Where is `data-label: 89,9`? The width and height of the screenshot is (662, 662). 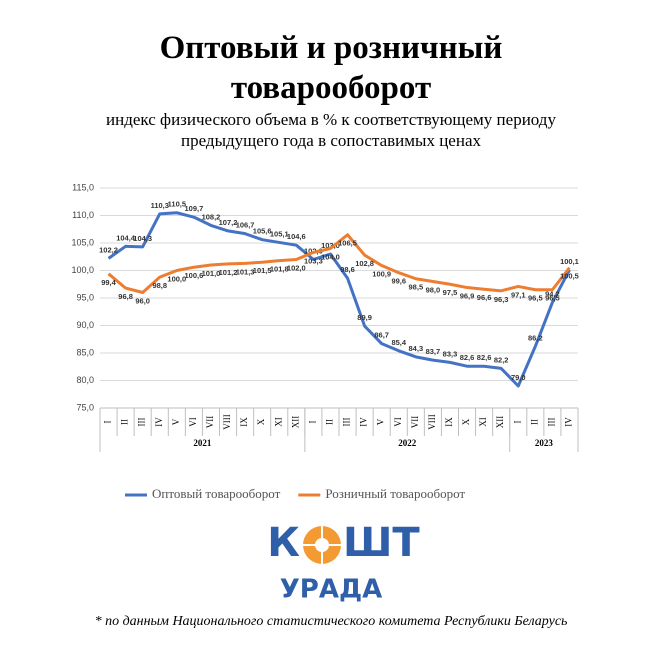
data-label: 89,9 is located at coordinates (364, 317).